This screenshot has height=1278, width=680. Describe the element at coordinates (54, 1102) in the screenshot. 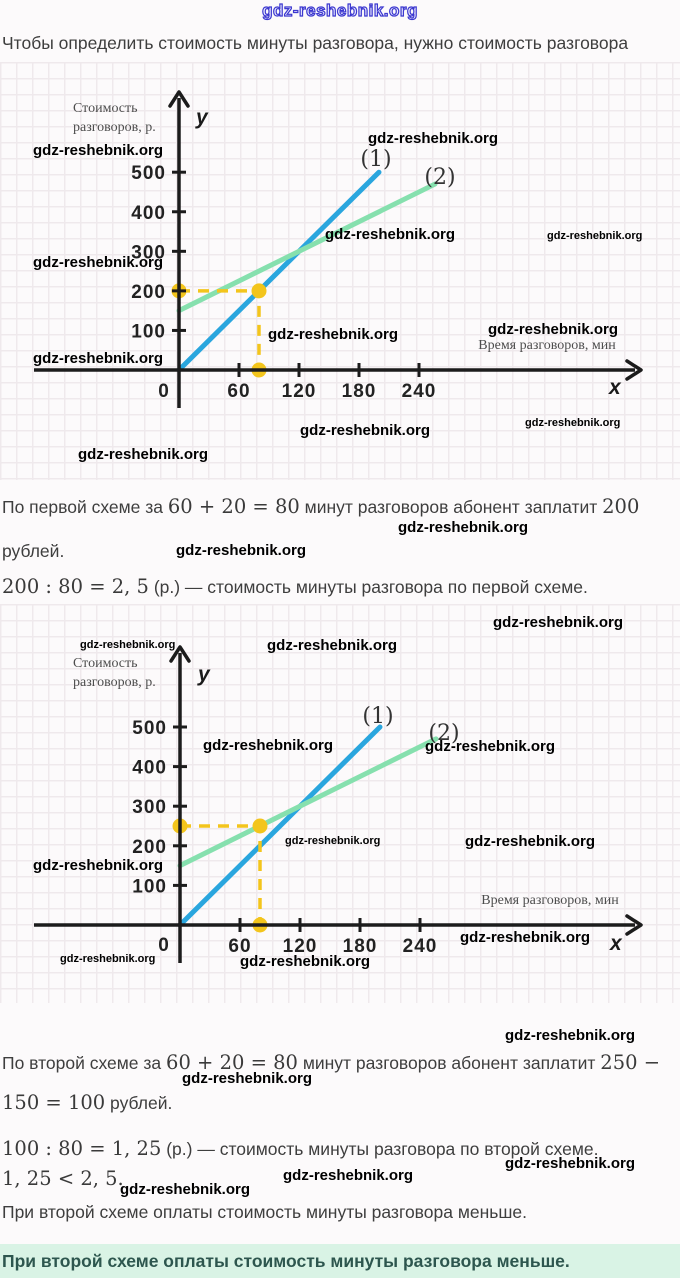

I see `math-expression: 150 = 100` at that location.